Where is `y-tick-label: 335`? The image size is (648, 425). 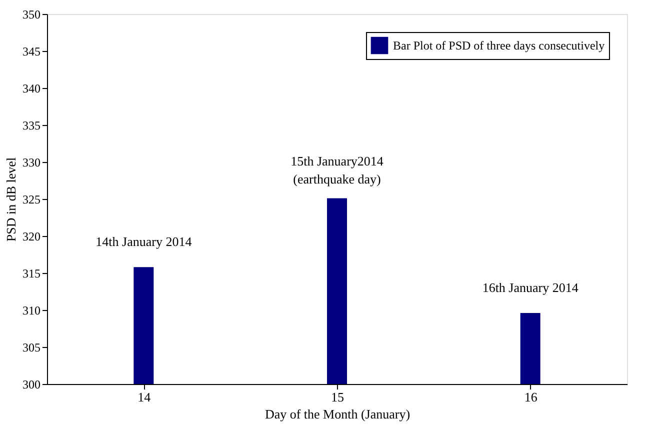 y-tick-label: 335 is located at coordinates (31, 125).